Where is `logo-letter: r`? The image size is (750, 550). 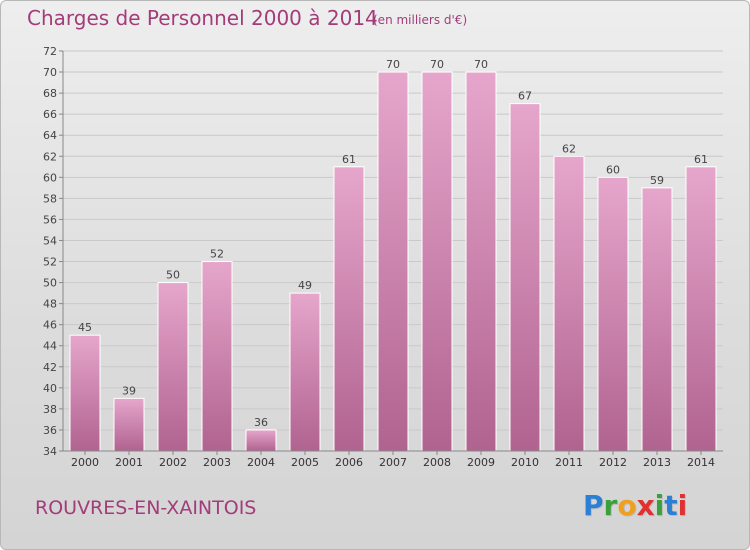
logo-letter: r is located at coordinates (610, 505).